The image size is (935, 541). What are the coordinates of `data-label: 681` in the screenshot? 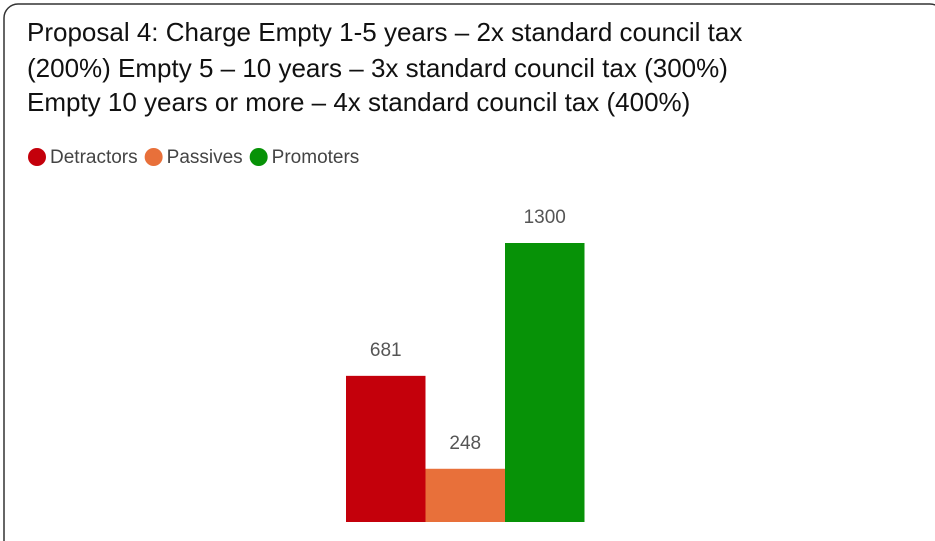 It's located at (386, 350).